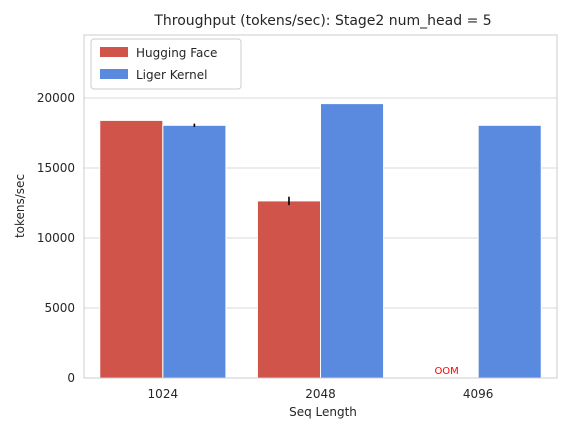 Image resolution: width=576 pixels, height=432 pixels. I want to click on legend-label: Hugging Face, so click(176, 53).